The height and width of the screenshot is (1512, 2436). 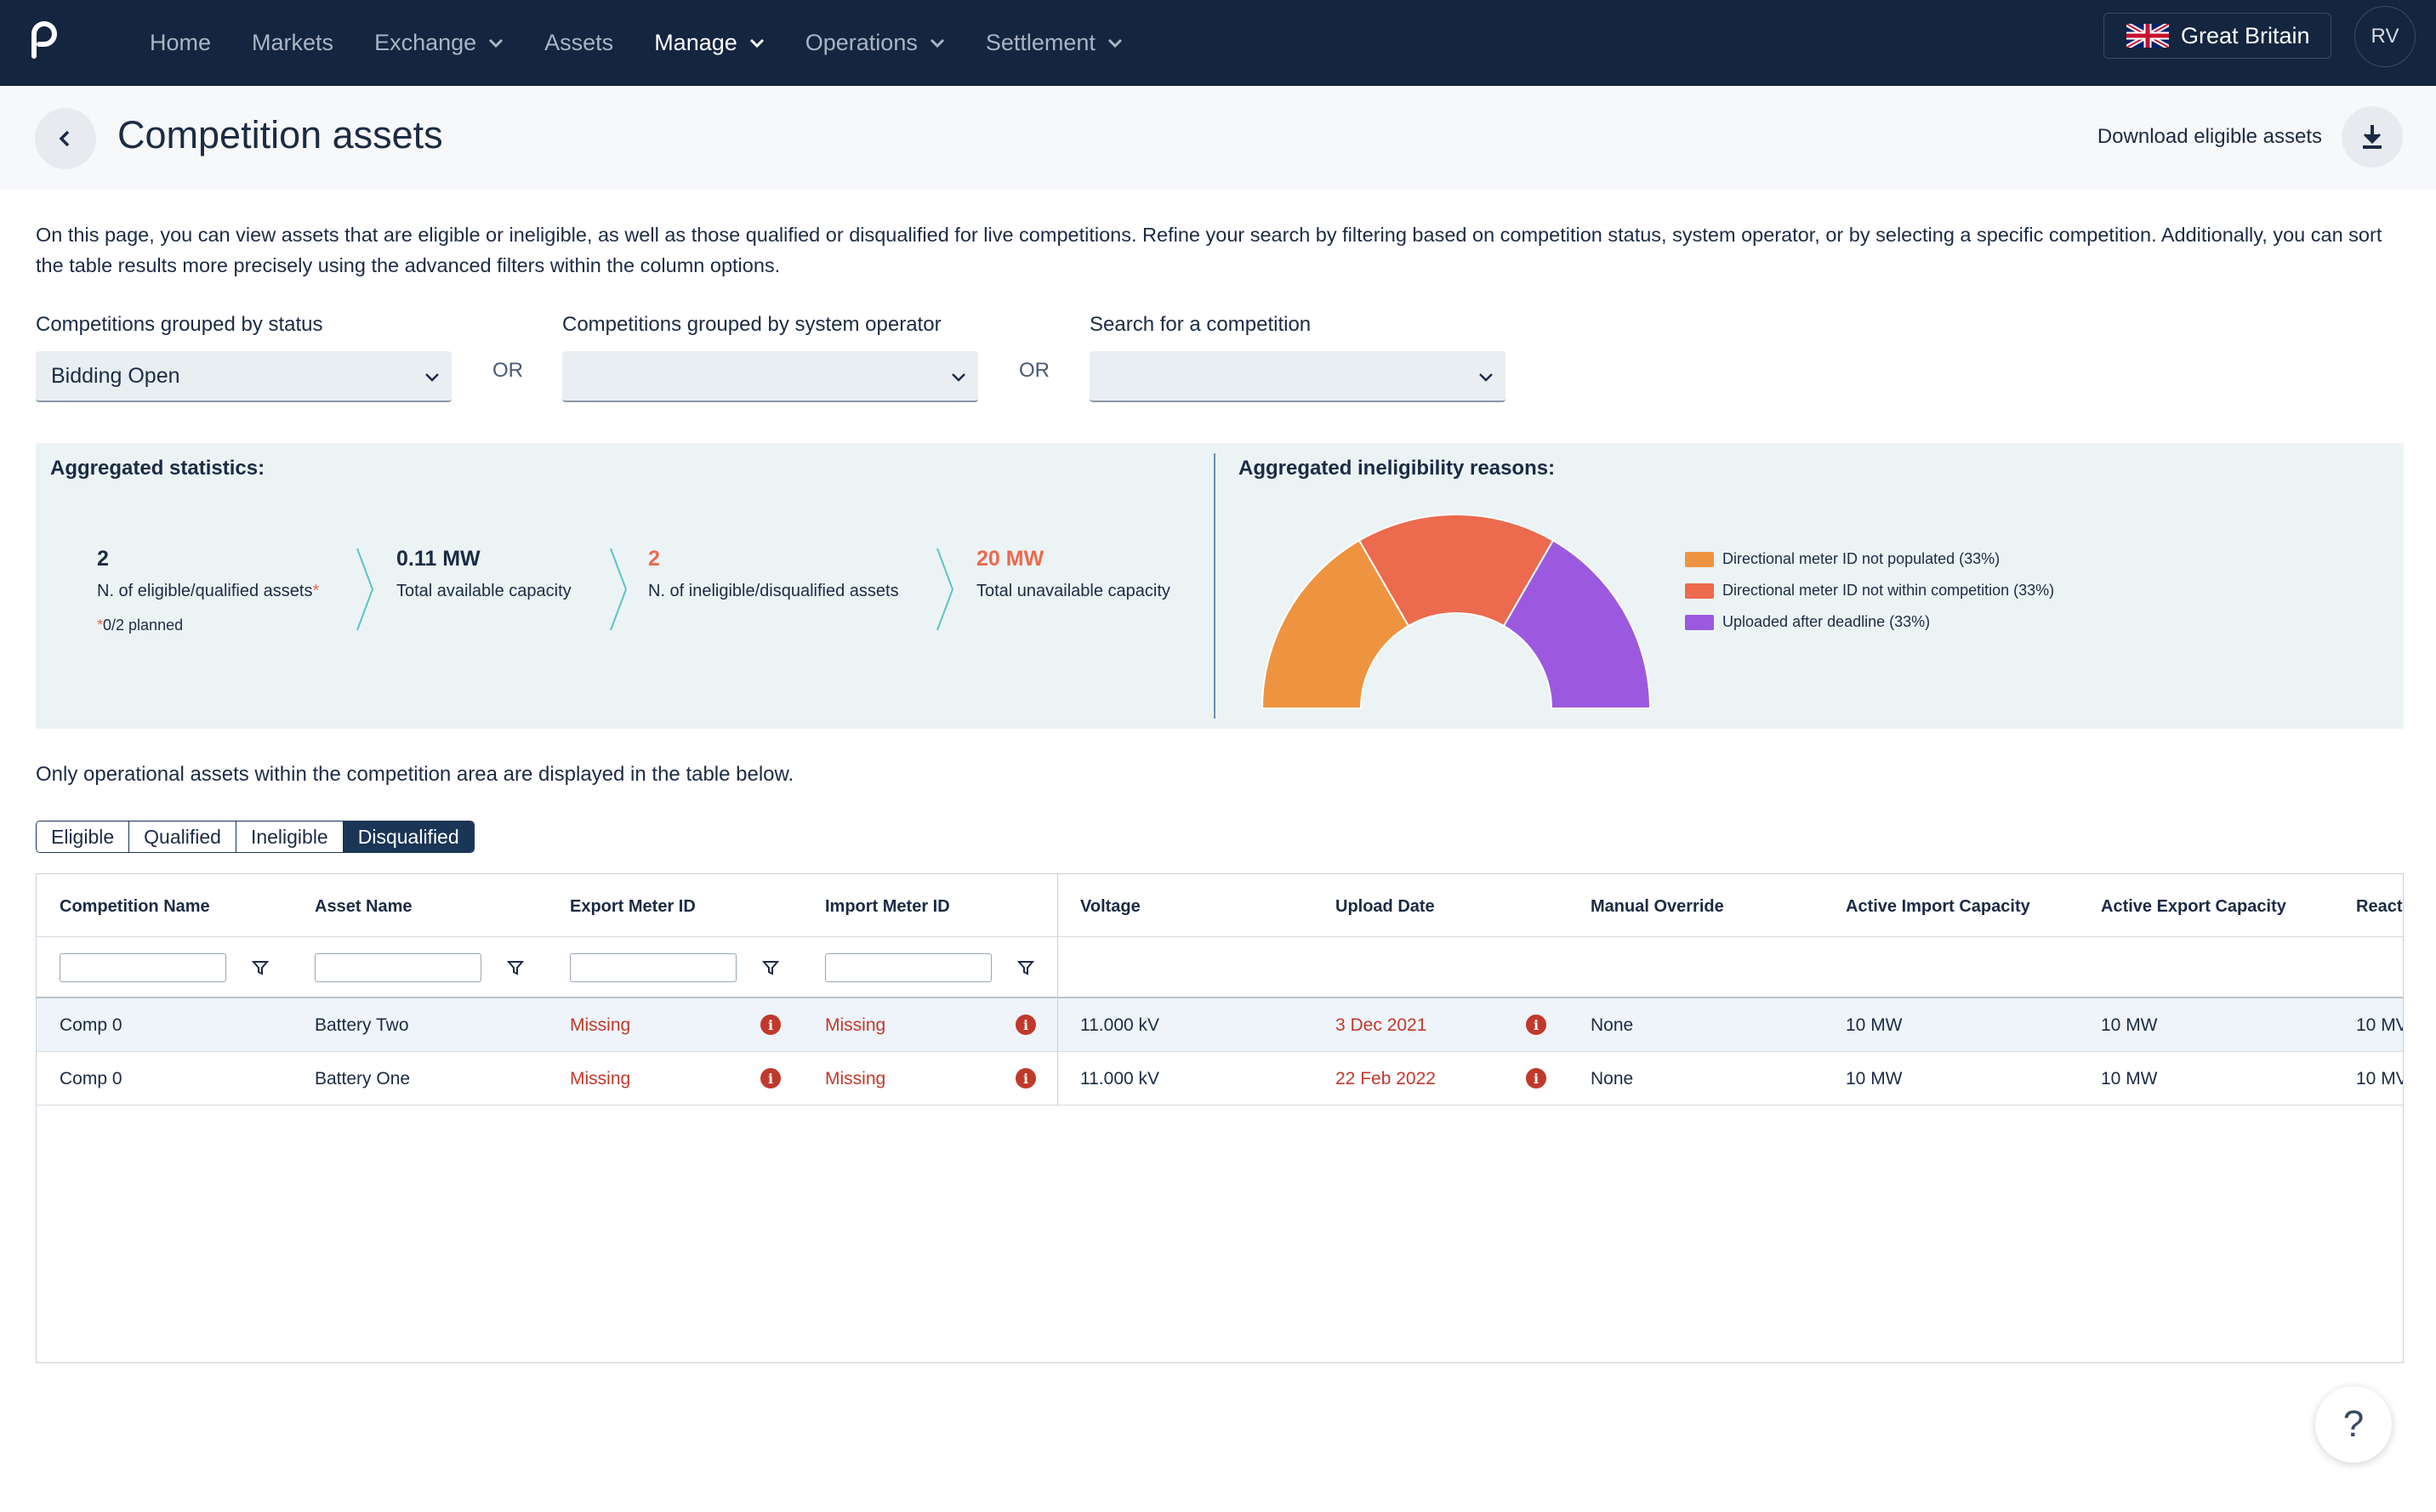 I want to click on competition-name-filter-input, so click(x=143, y=967).